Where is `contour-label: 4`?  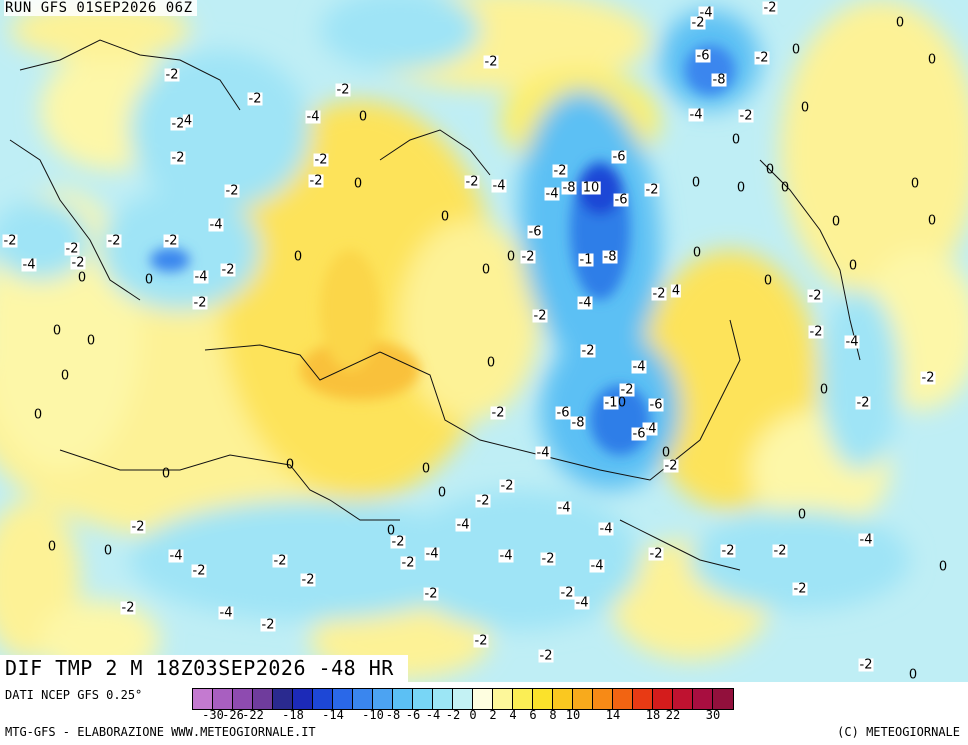
contour-label: 4 is located at coordinates (676, 291).